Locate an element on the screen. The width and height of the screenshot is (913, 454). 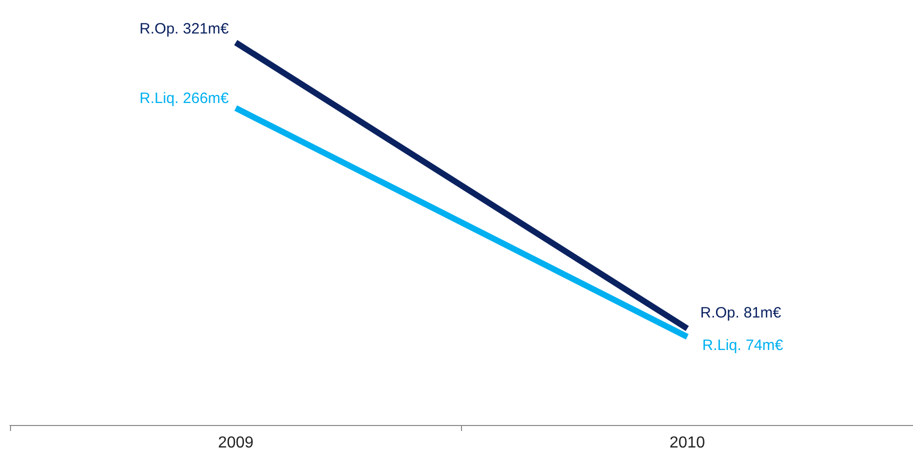
data-label: R.Liq. 266m€ is located at coordinates (185, 99).